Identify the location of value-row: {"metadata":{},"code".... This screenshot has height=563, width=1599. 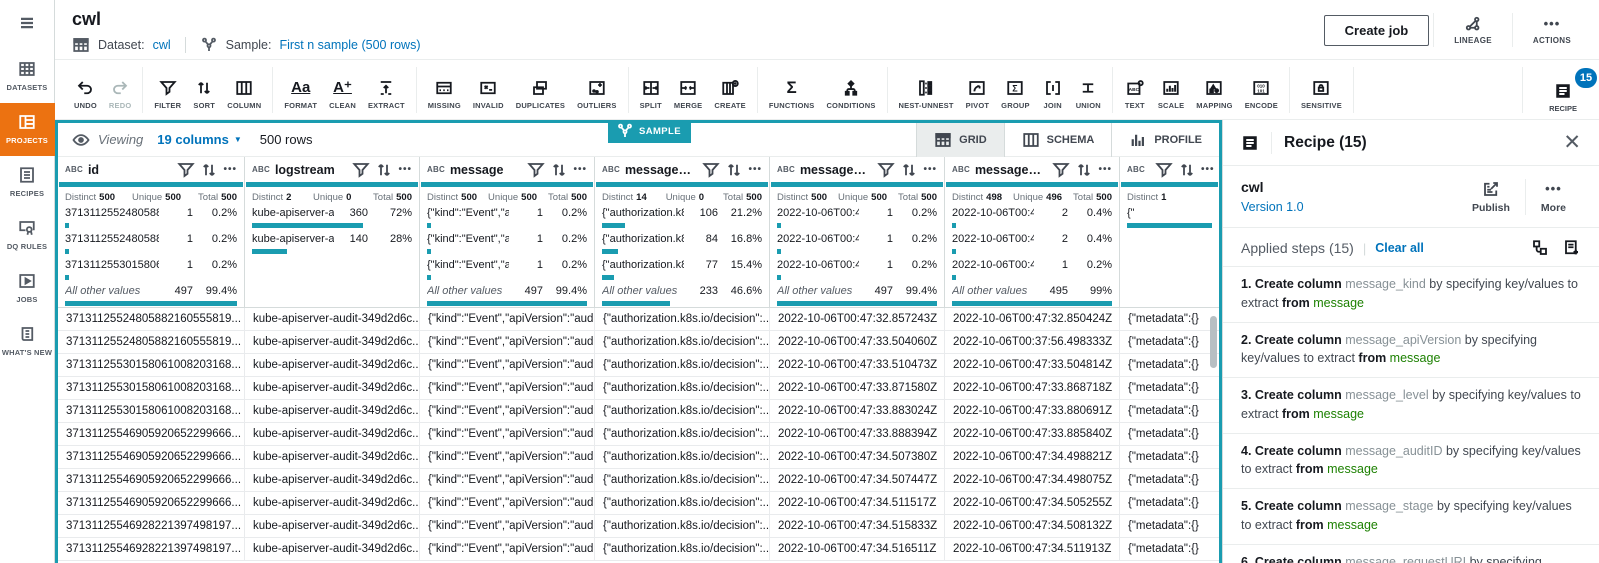
(1169, 218).